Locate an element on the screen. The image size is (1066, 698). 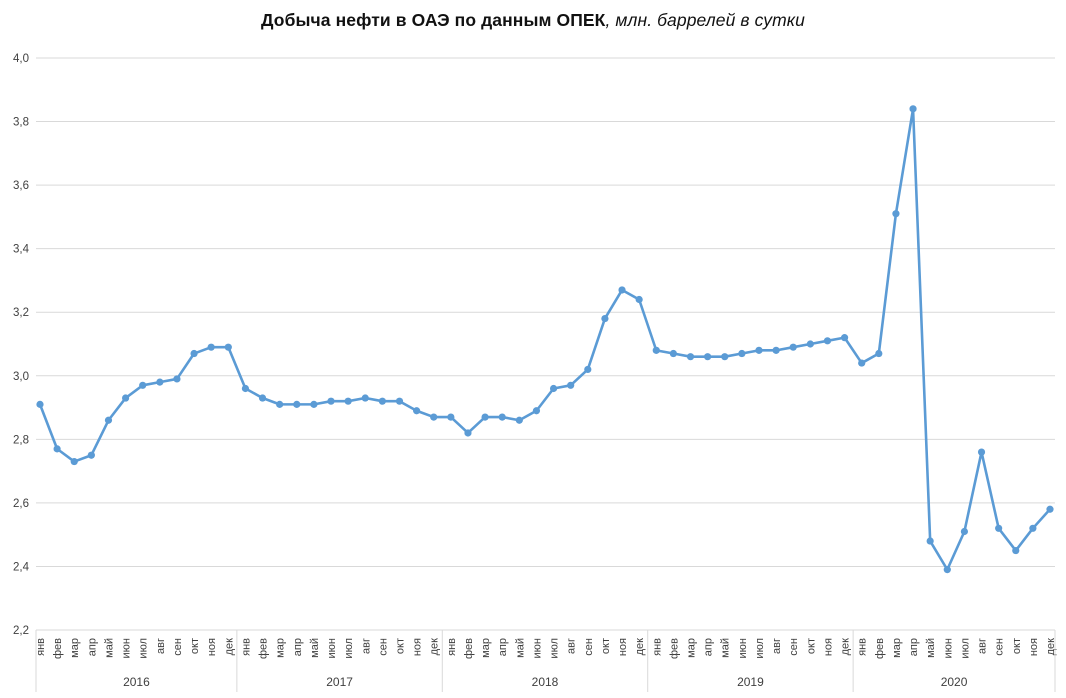
chart-title-units: , млн. баррелей в сутки is located at coordinates (705, 20).